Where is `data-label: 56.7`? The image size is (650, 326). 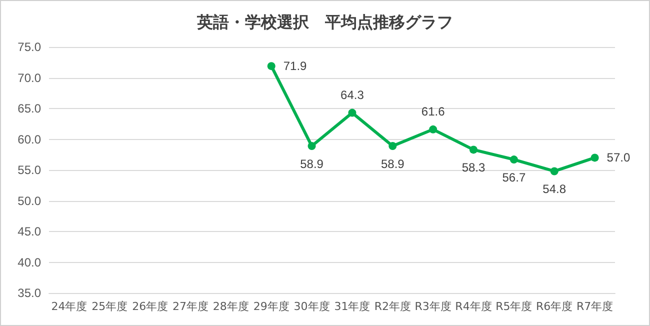 data-label: 56.7 is located at coordinates (514, 177).